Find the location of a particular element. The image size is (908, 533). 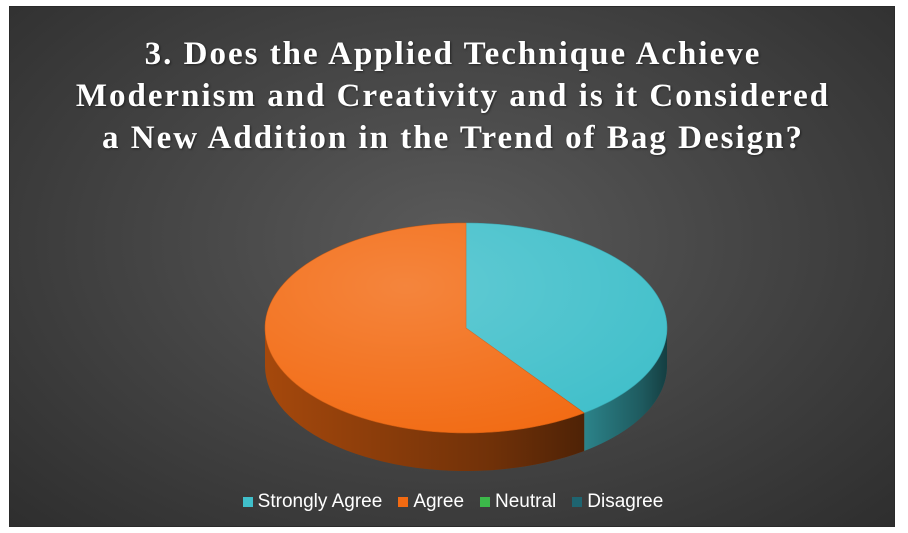

legend-label: Disagree is located at coordinates (625, 501).